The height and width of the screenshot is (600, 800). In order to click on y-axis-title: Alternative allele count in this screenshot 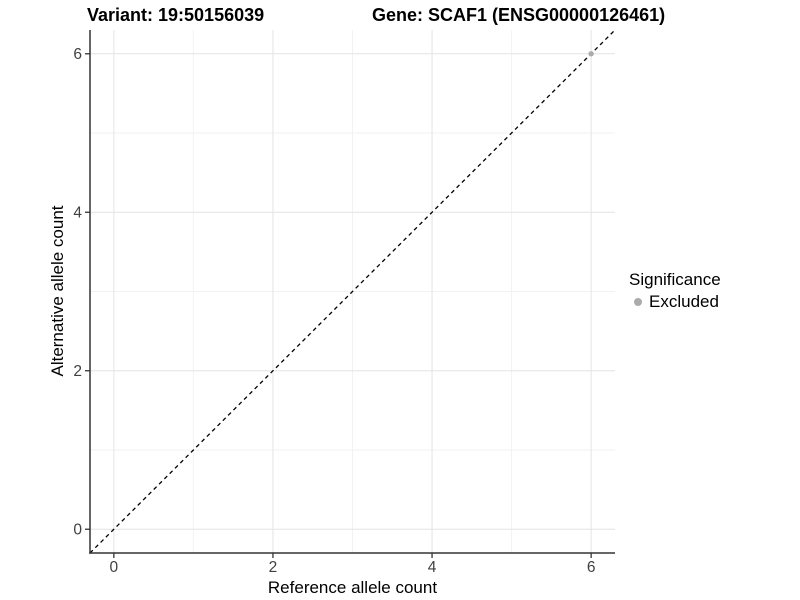, I will do `click(57, 291)`.